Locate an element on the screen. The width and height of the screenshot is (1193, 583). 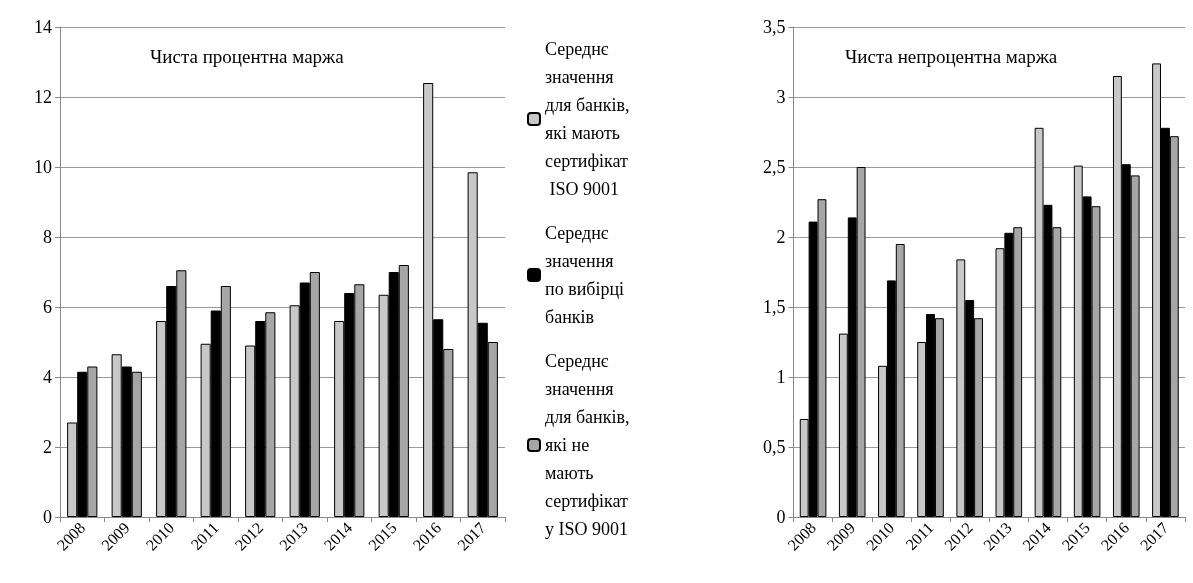
y-tick-label: 12 is located at coordinates (43, 97).